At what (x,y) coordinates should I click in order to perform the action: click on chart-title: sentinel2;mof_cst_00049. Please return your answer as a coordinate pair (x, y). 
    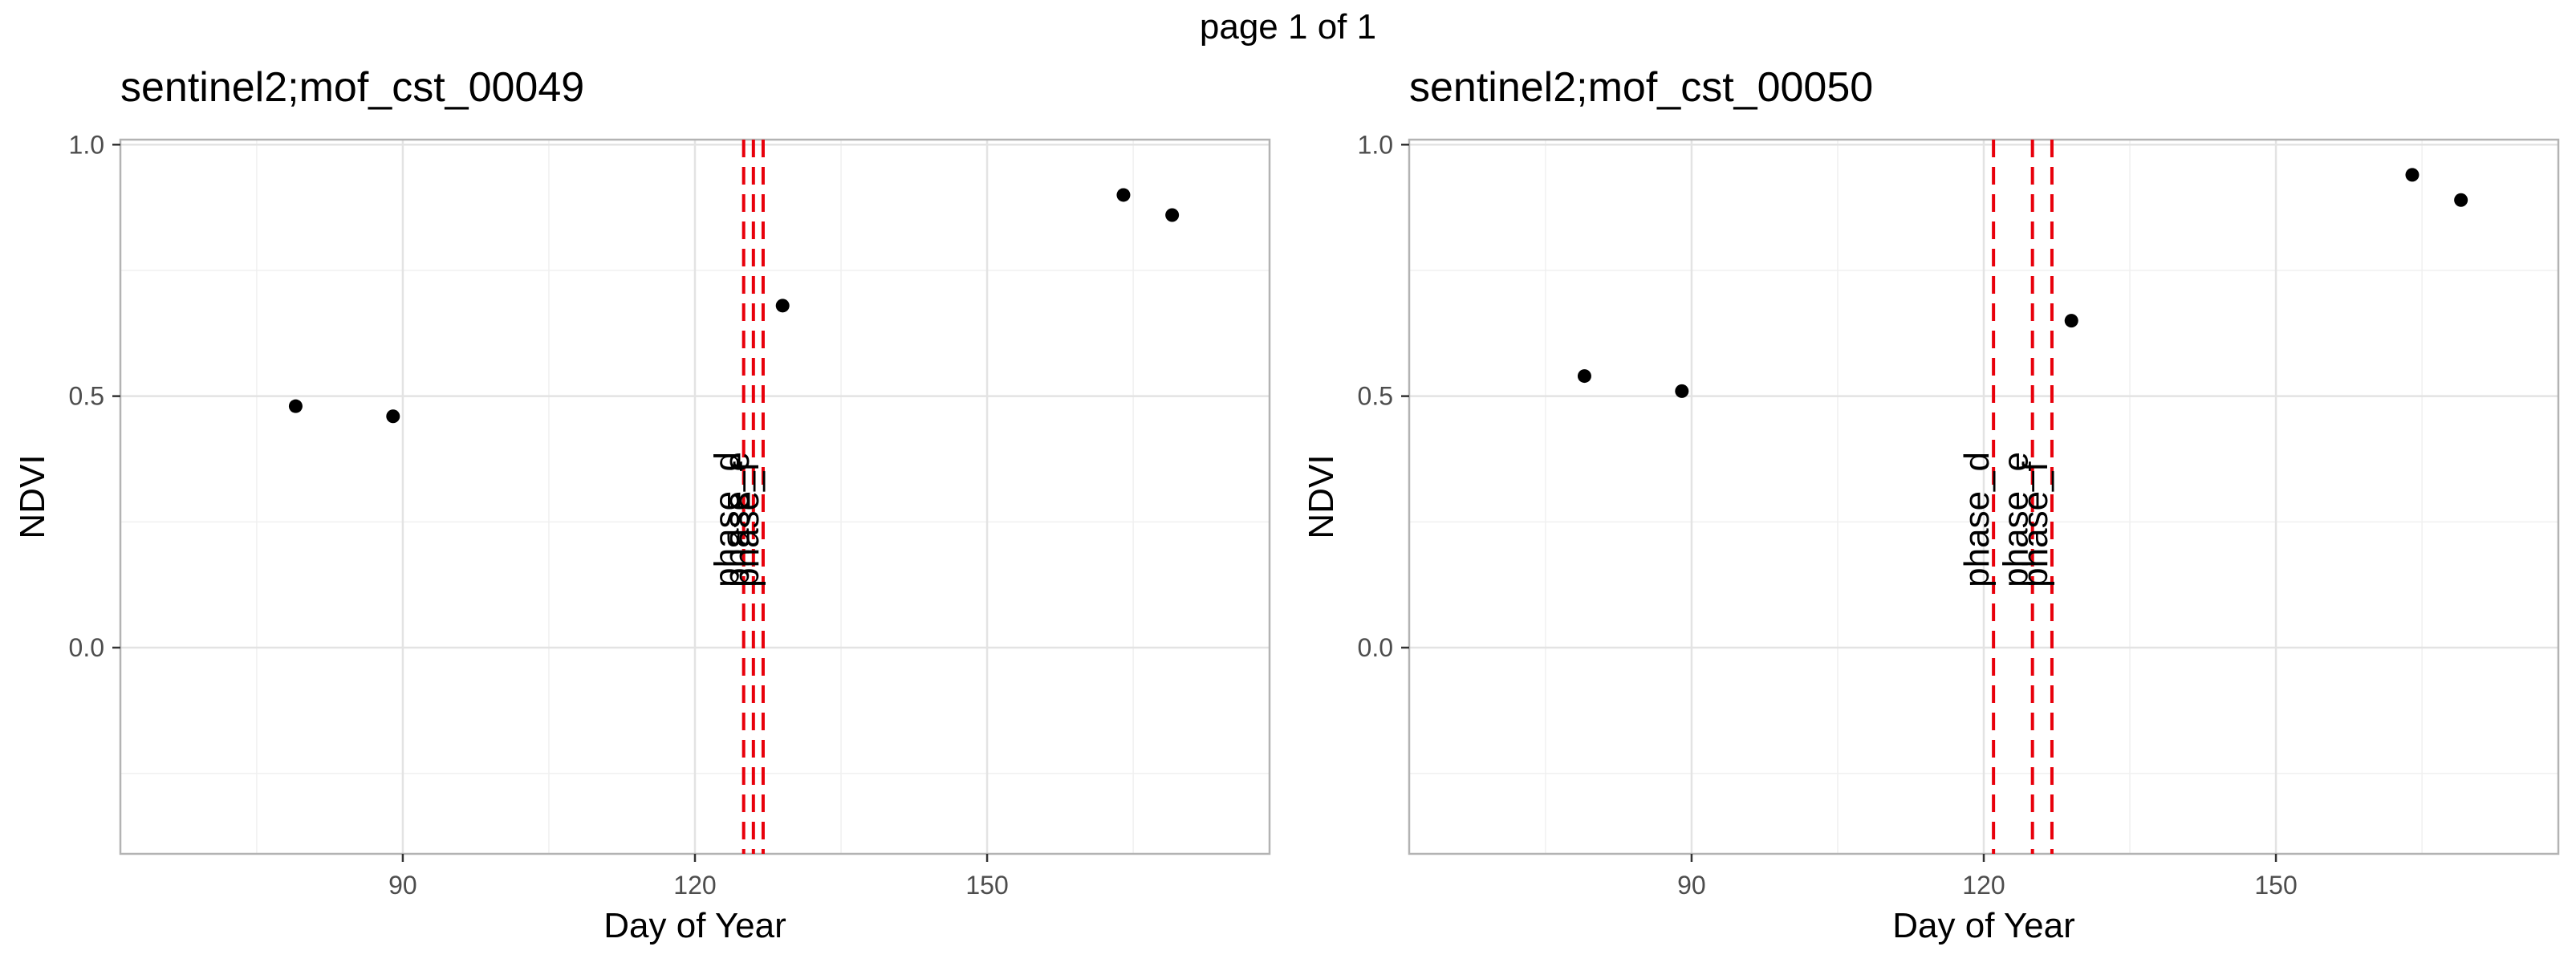
    Looking at the image, I should click on (352, 88).